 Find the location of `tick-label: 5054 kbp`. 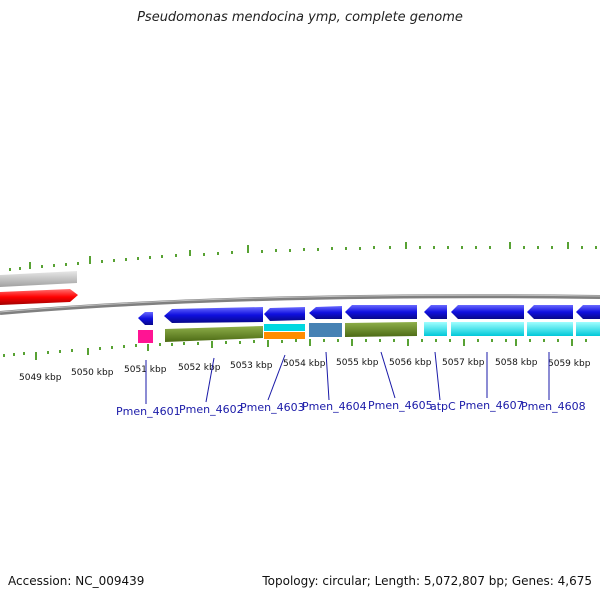

tick-label: 5054 kbp is located at coordinates (304, 364).